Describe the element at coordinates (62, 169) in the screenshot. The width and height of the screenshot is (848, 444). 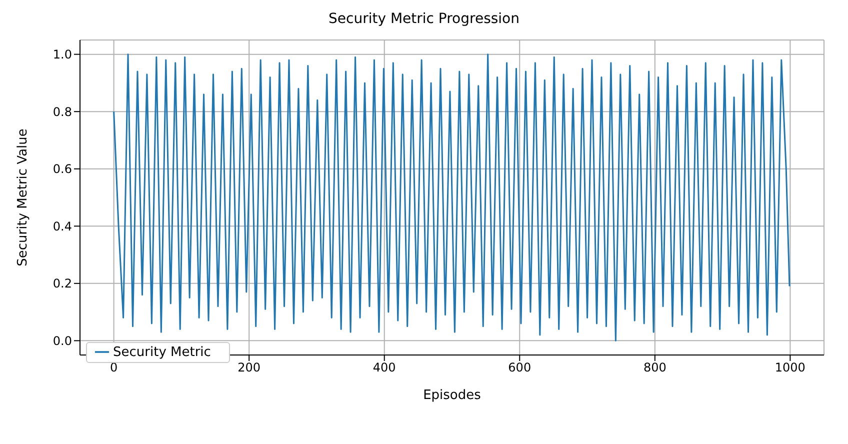
I see `y-tick-label: 0.6` at that location.